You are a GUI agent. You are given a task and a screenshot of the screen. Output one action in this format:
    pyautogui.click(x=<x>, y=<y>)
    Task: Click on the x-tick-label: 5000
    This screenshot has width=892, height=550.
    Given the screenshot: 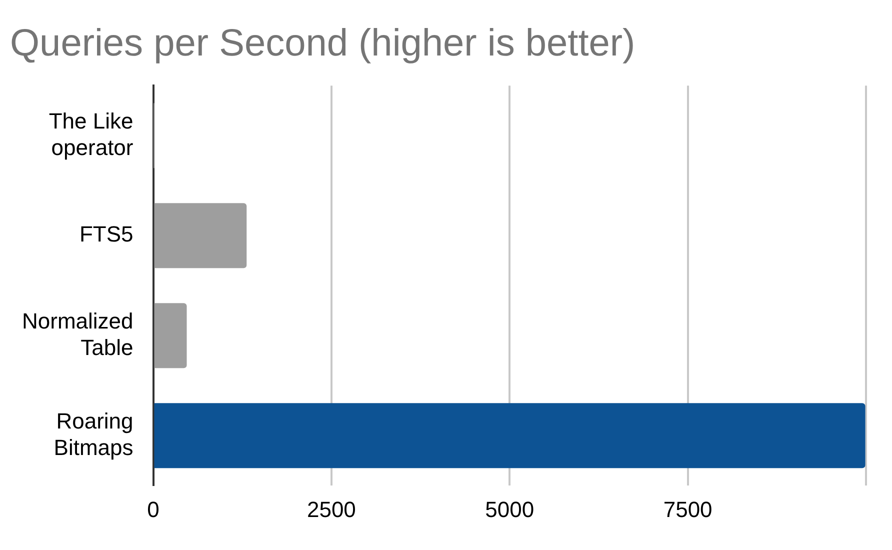 What is the action you would take?
    pyautogui.click(x=509, y=509)
    